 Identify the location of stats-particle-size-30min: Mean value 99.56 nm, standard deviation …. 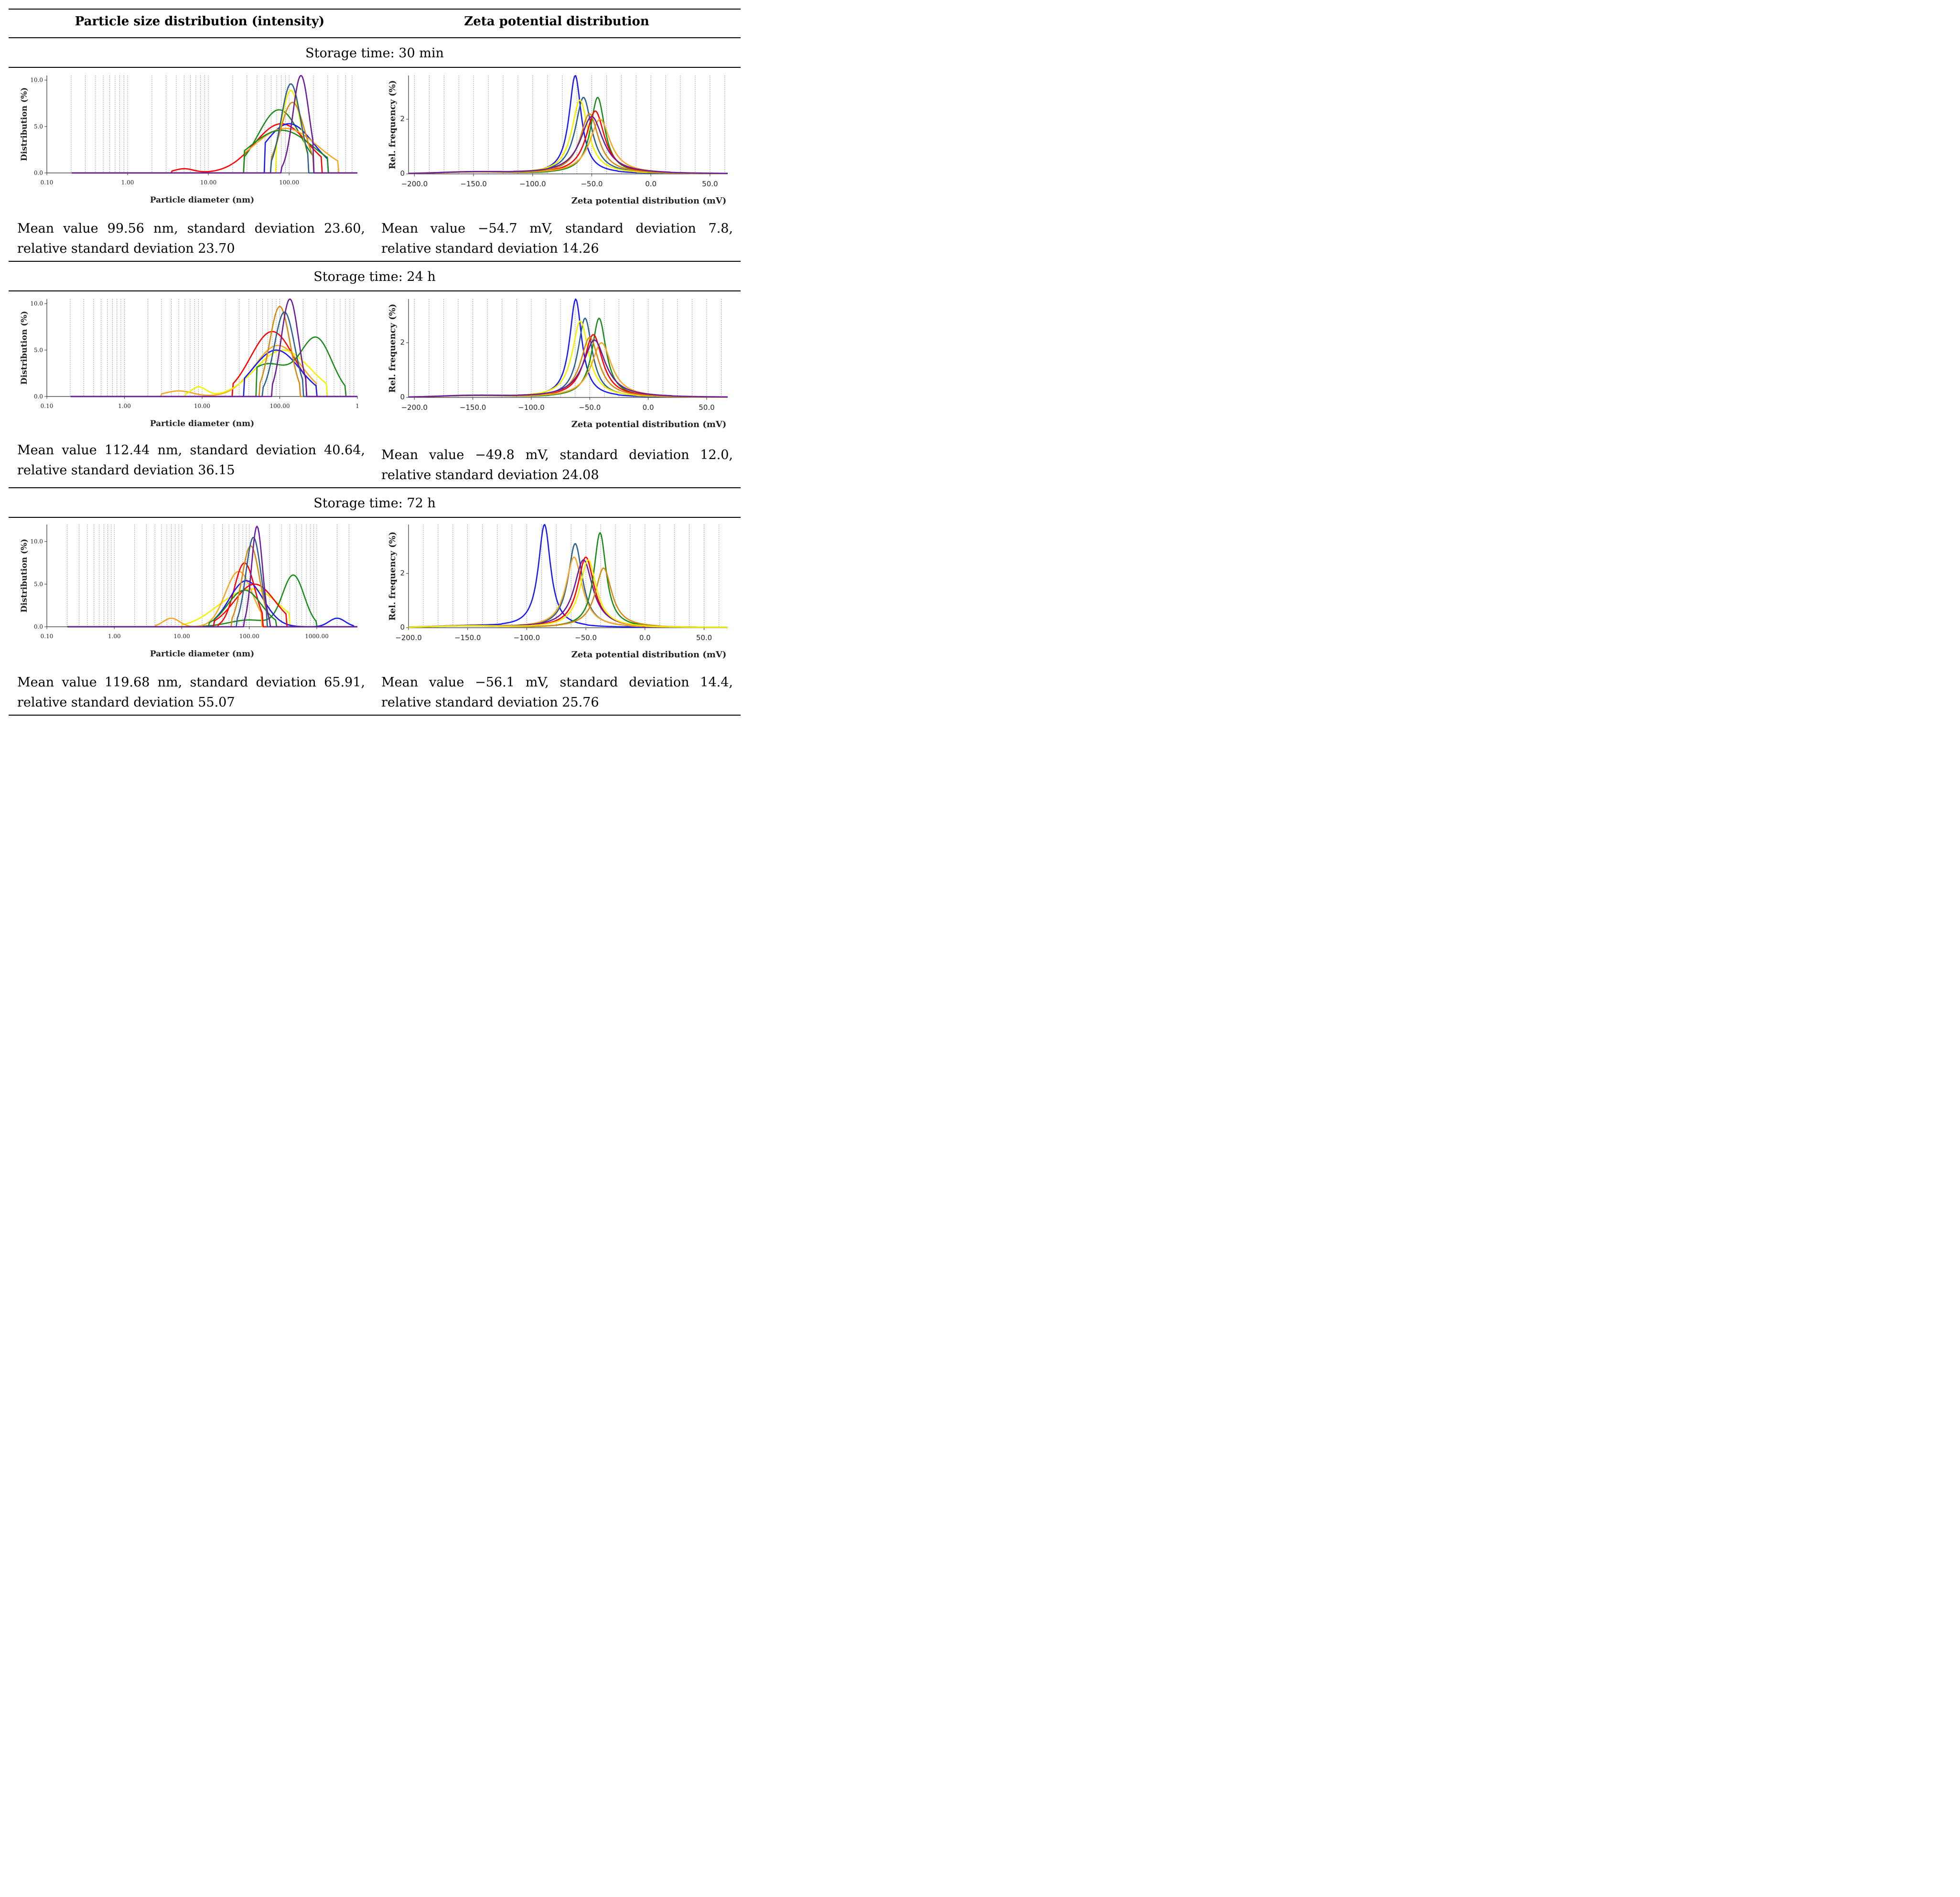
(191, 238).